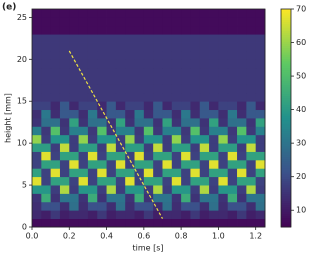 This screenshot has height=257, width=320. I want to click on x-tick-label: 0.2, so click(69, 236).